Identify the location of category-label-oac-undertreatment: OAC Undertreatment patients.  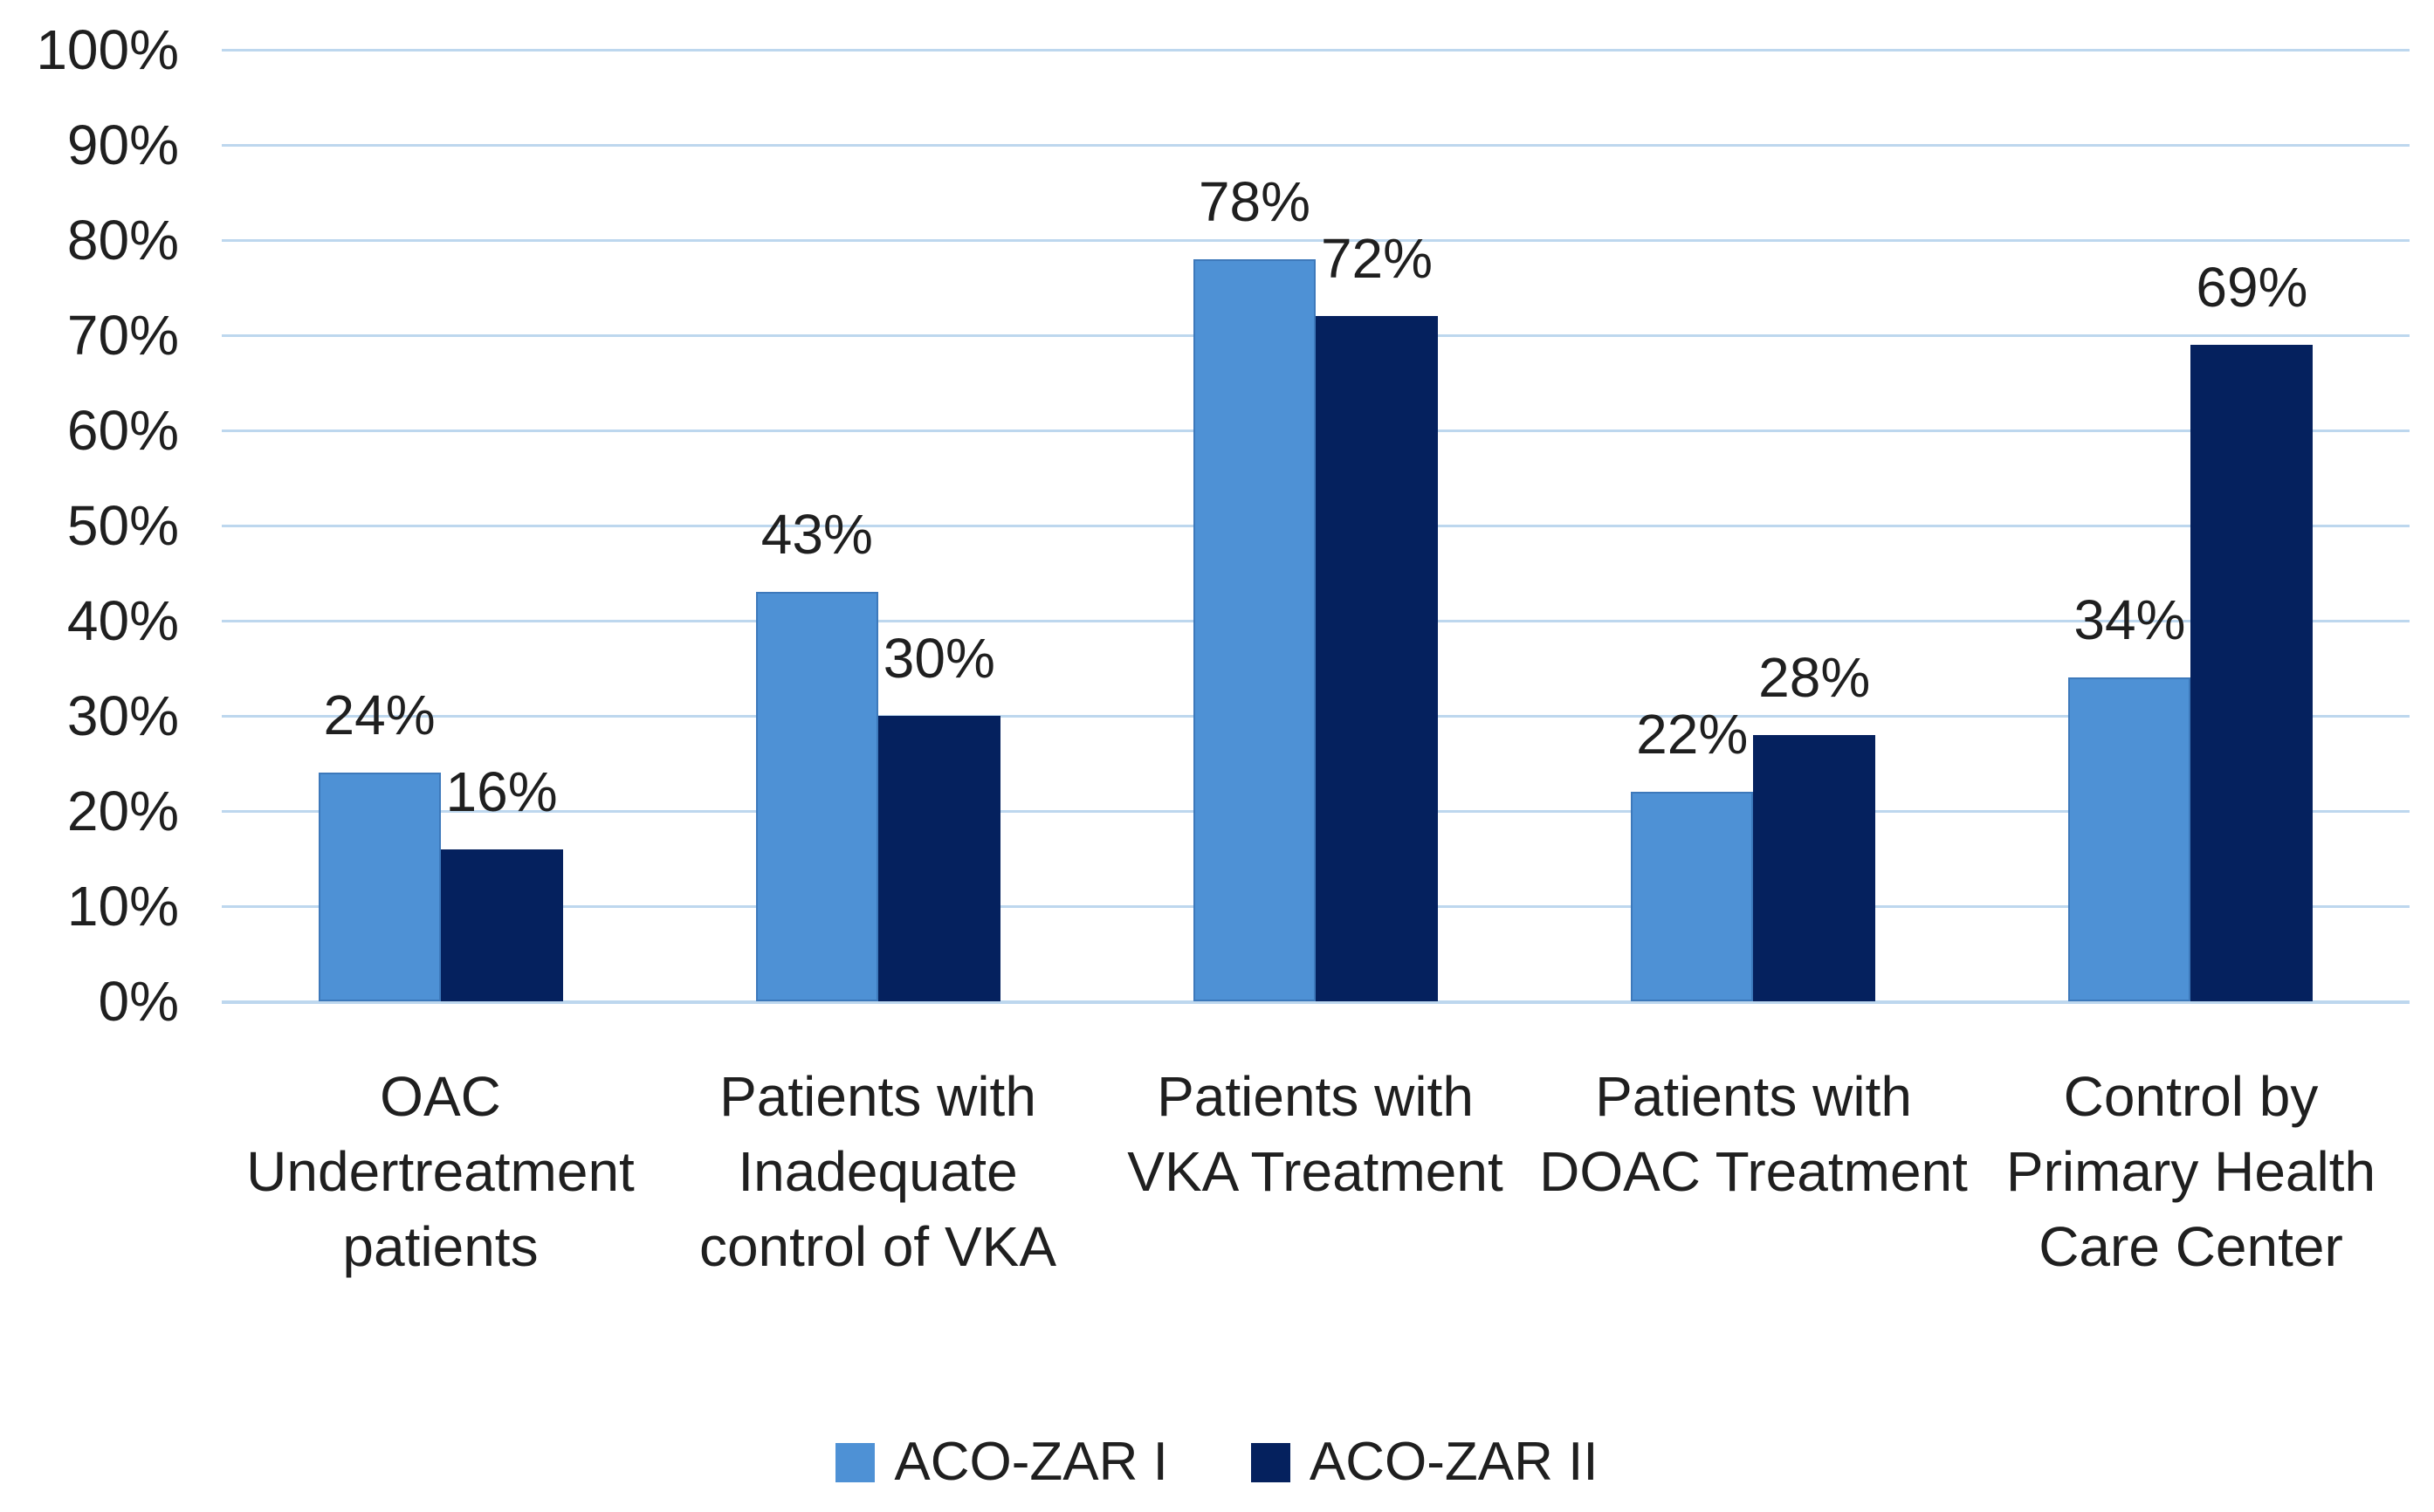
(440, 1172).